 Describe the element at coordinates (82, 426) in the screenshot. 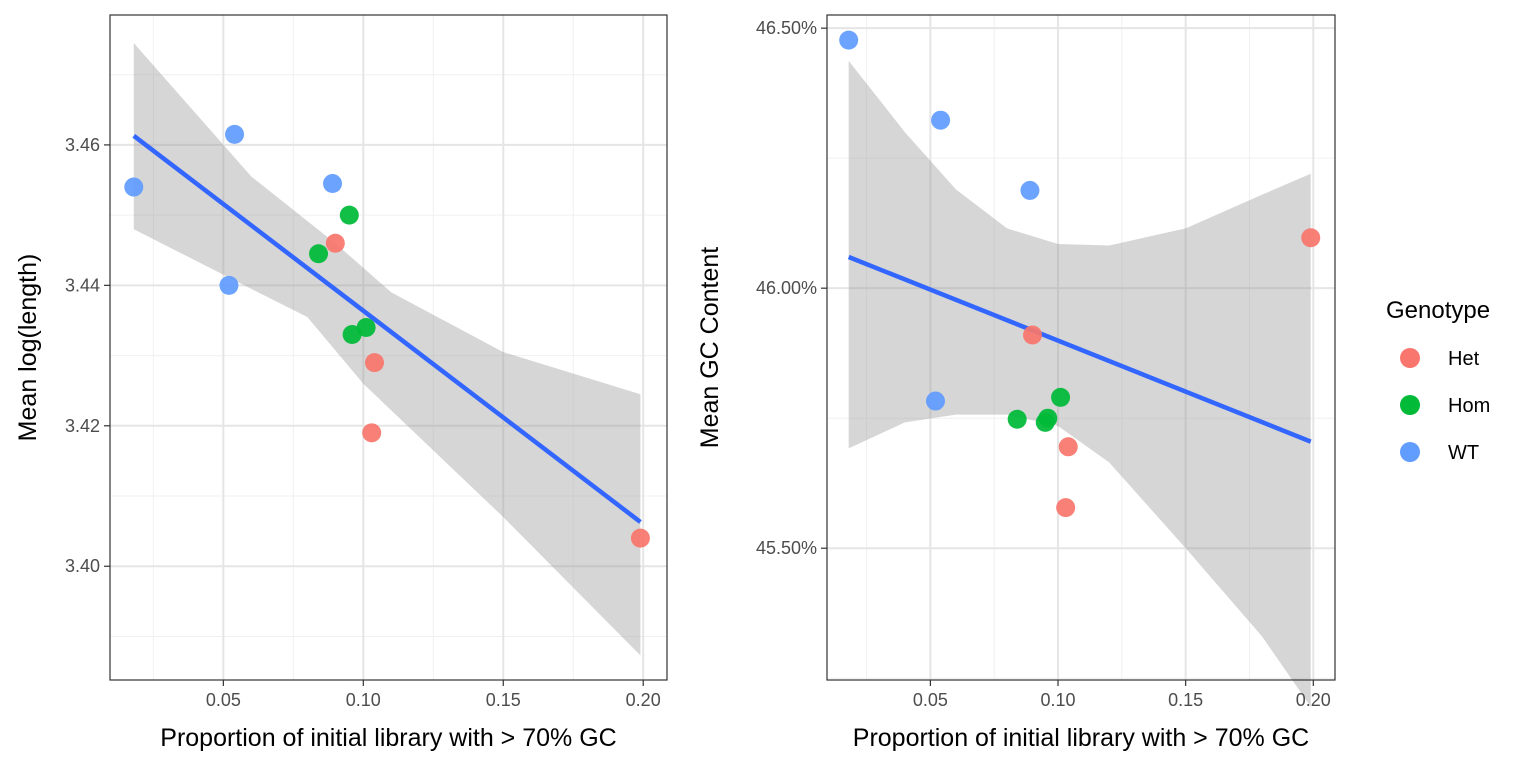

I see `y-tick-label: 3.42` at that location.